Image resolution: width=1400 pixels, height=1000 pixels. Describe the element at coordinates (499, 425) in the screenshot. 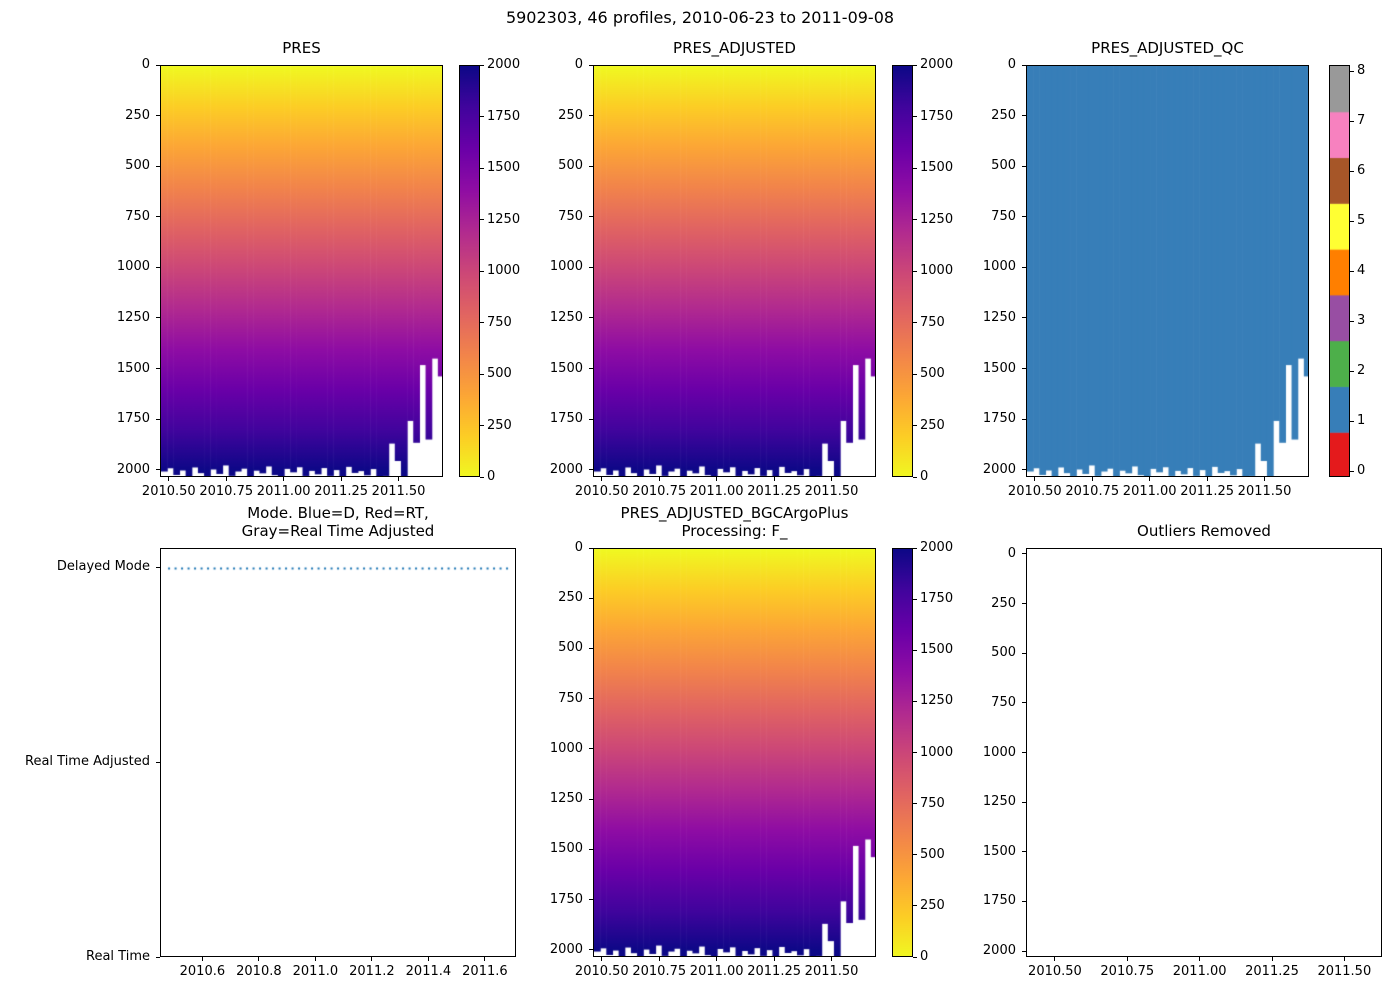

I see `colorbar-tick-label: 250` at that location.